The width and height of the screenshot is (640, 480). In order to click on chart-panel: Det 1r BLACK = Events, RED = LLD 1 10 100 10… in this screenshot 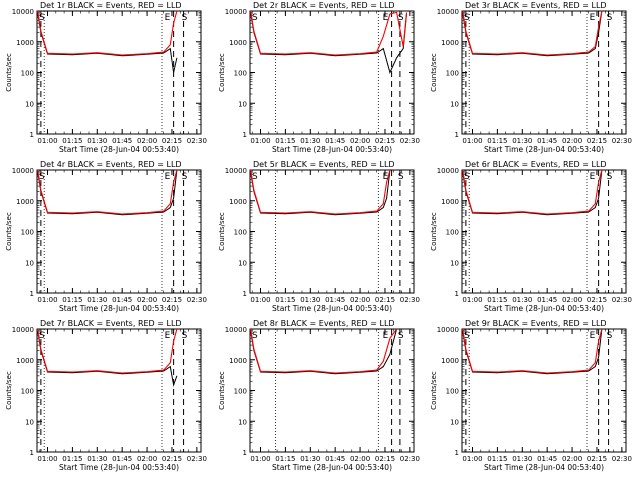, I will do `click(106, 77)`.